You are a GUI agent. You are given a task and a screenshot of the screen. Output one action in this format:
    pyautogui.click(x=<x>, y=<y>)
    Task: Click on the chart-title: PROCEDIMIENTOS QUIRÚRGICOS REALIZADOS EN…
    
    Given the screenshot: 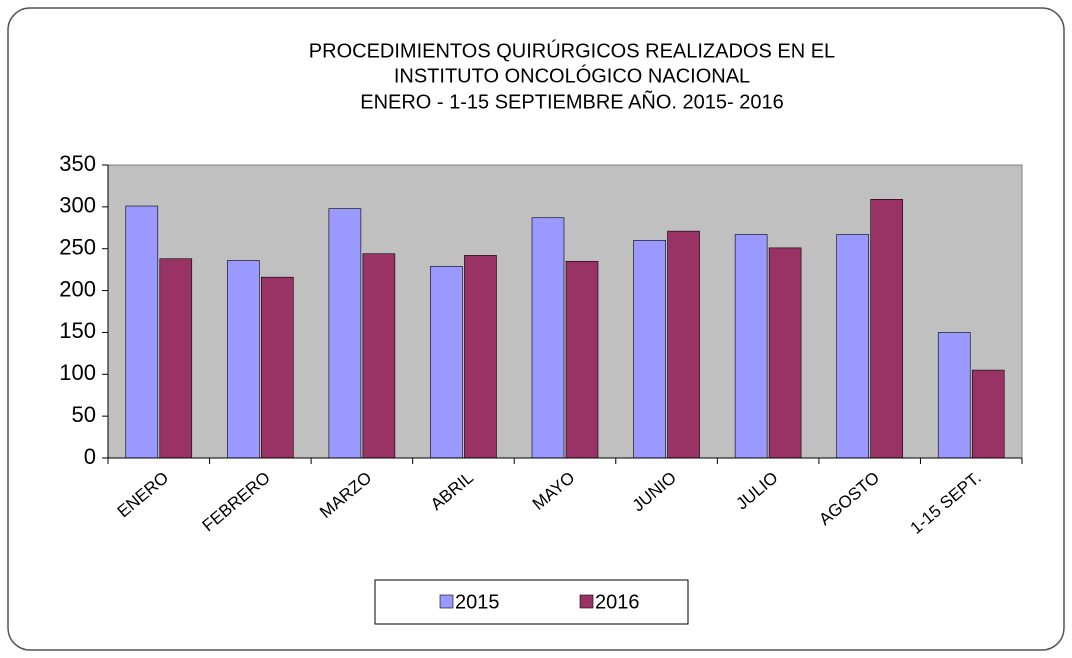 What is the action you would take?
    pyautogui.click(x=572, y=50)
    